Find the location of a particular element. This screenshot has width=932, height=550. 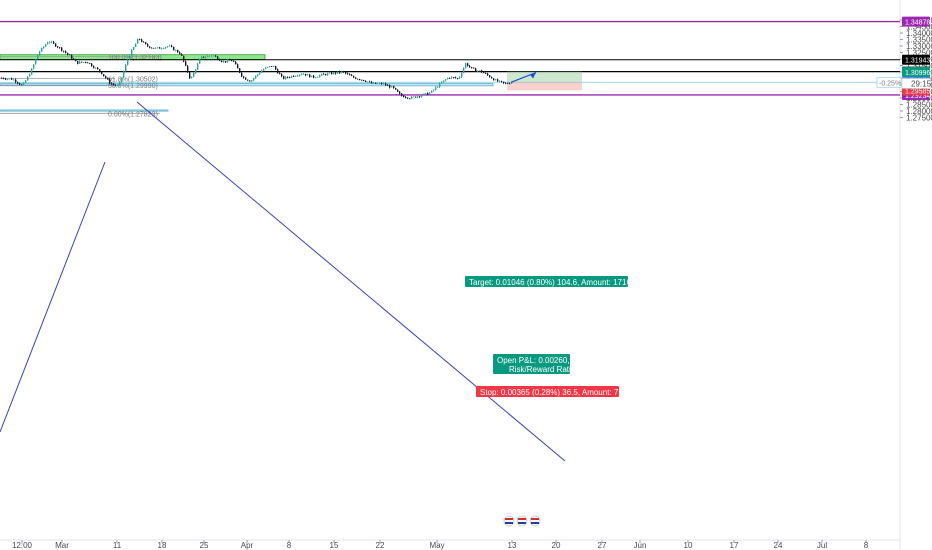

x-tick-label: 11 is located at coordinates (117, 545).